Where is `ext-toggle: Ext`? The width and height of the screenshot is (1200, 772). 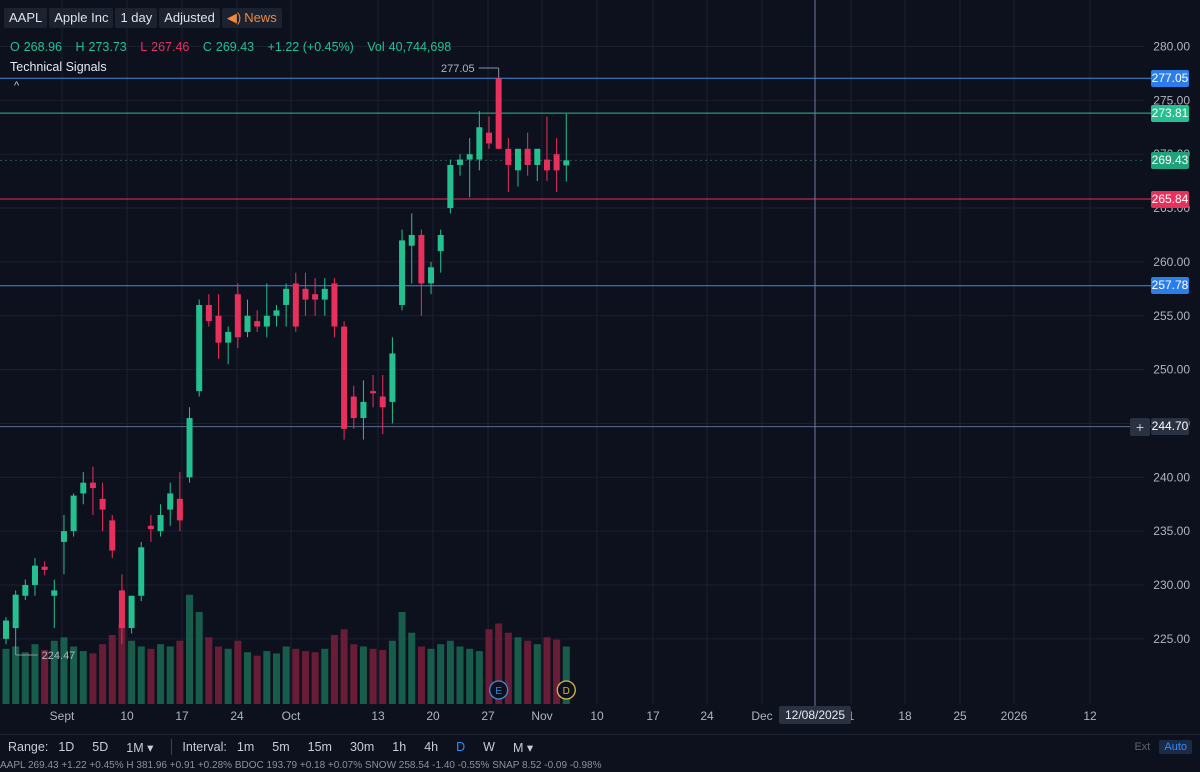 ext-toggle: Ext is located at coordinates (1142, 747).